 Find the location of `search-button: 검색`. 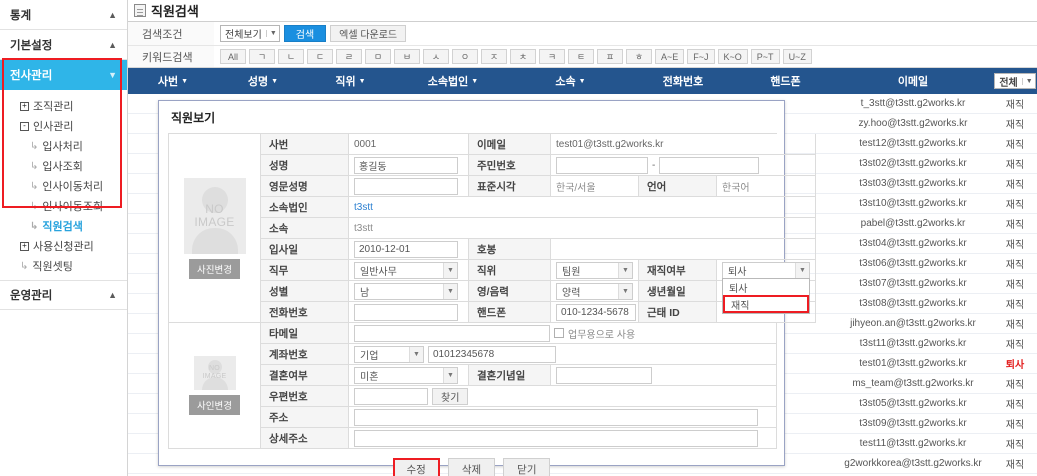

search-button: 검색 is located at coordinates (305, 33).